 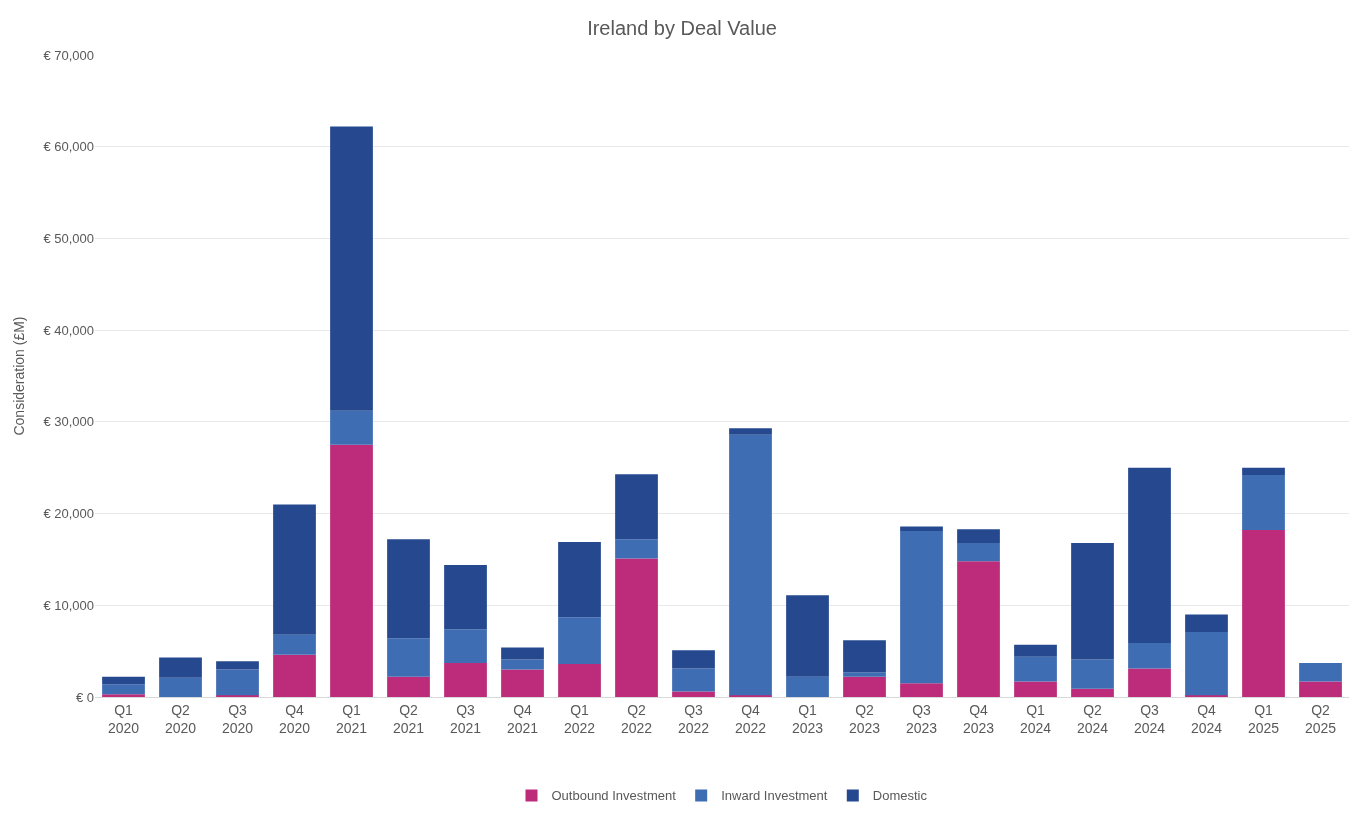 I want to click on legend-label: Outbound Investment, so click(x=614, y=796).